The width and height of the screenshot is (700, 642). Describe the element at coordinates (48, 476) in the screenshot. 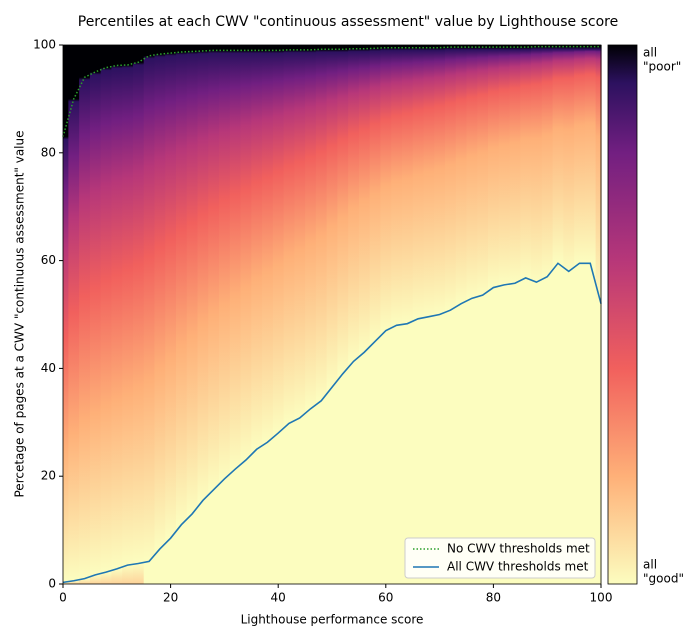

I see `y-tick-label: 20` at that location.